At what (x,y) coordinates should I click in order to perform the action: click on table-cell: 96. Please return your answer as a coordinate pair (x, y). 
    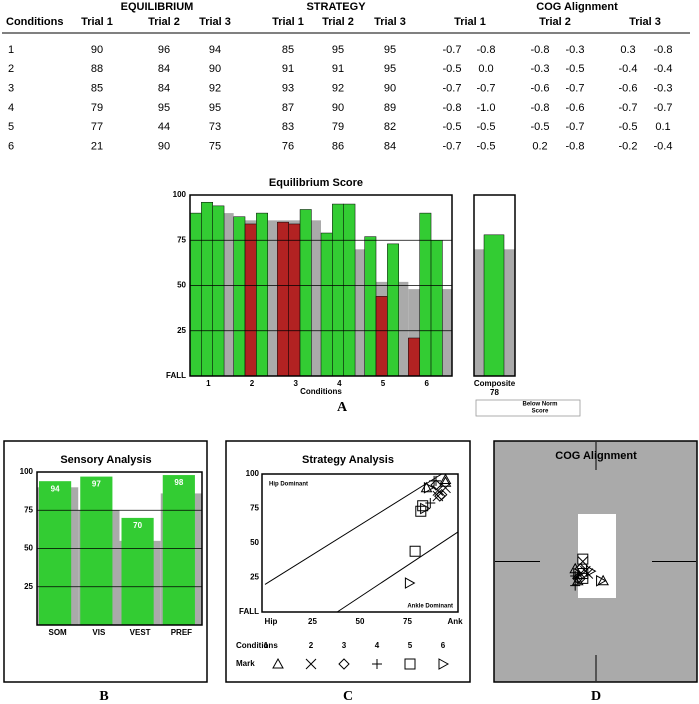
    Looking at the image, I should click on (164, 50).